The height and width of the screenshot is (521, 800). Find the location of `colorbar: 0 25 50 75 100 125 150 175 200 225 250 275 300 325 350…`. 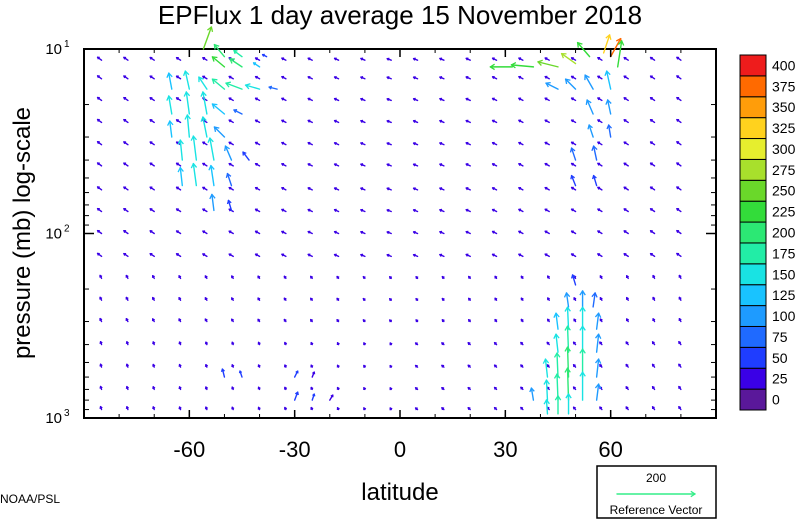

colorbar: 0 25 50 75 100 125 150 175 200 225 250 275 300 325 350… is located at coordinates (767, 232).